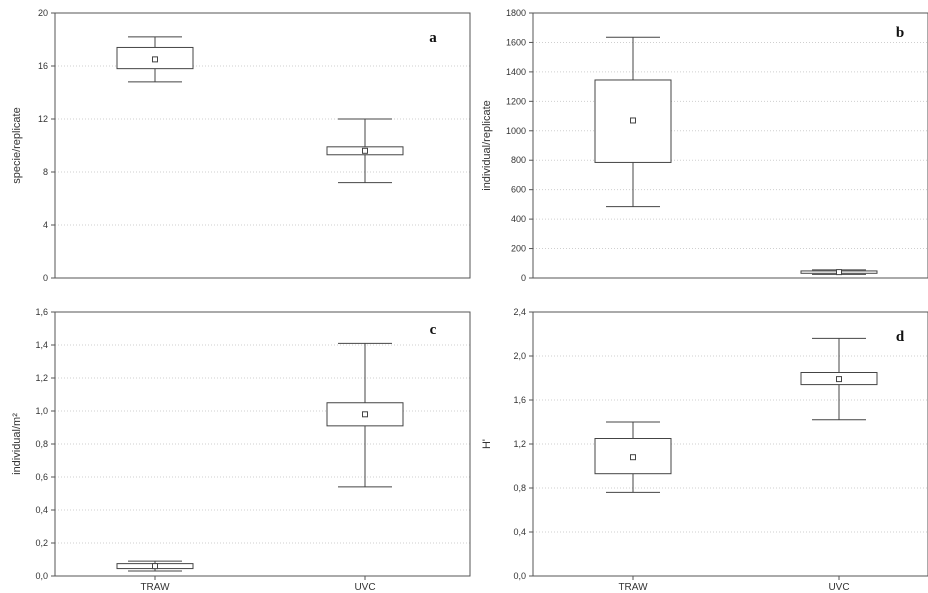  What do you see at coordinates (45, 172) in the screenshot?
I see `y-tick-label: 8` at bounding box center [45, 172].